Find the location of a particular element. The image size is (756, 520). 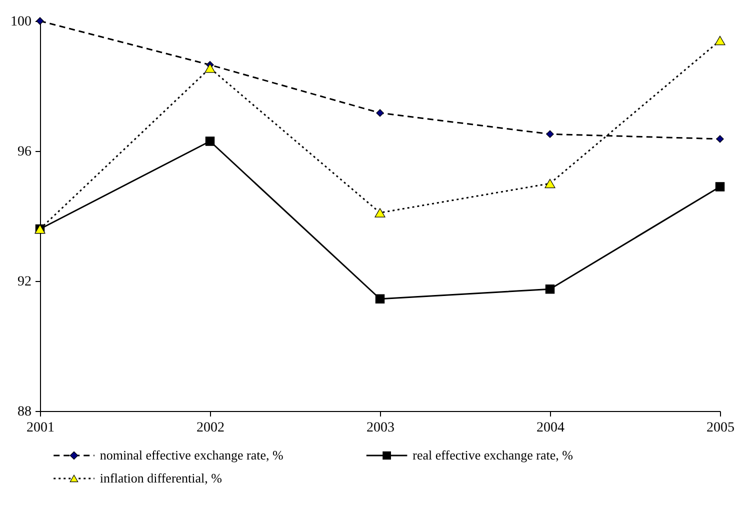

y-tick-label: 96 is located at coordinates (25, 152).